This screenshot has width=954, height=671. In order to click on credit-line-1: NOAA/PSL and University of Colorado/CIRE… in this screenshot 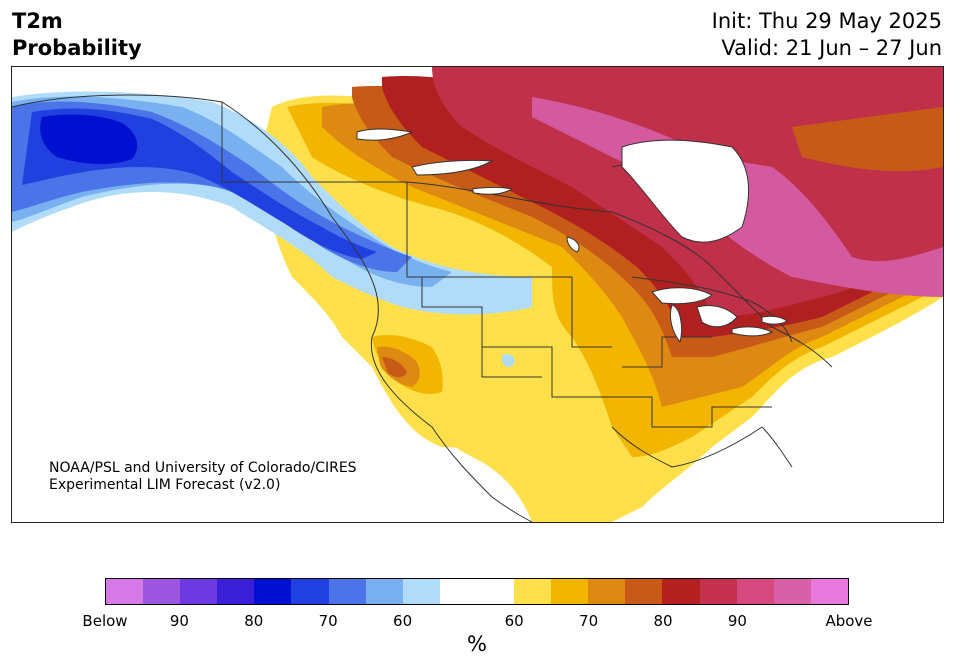, I will do `click(203, 468)`.